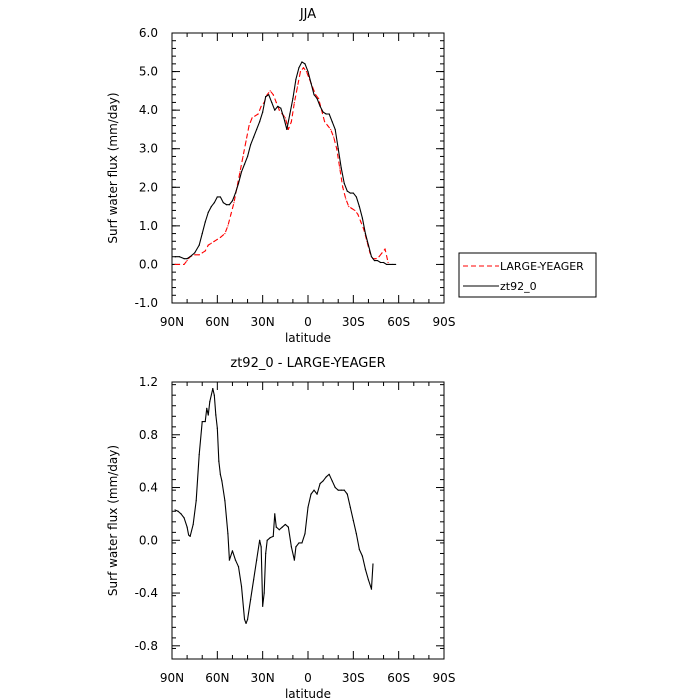 This screenshot has width=700, height=700. What do you see at coordinates (527, 275) in the screenshot?
I see `legend-box` at bounding box center [527, 275].